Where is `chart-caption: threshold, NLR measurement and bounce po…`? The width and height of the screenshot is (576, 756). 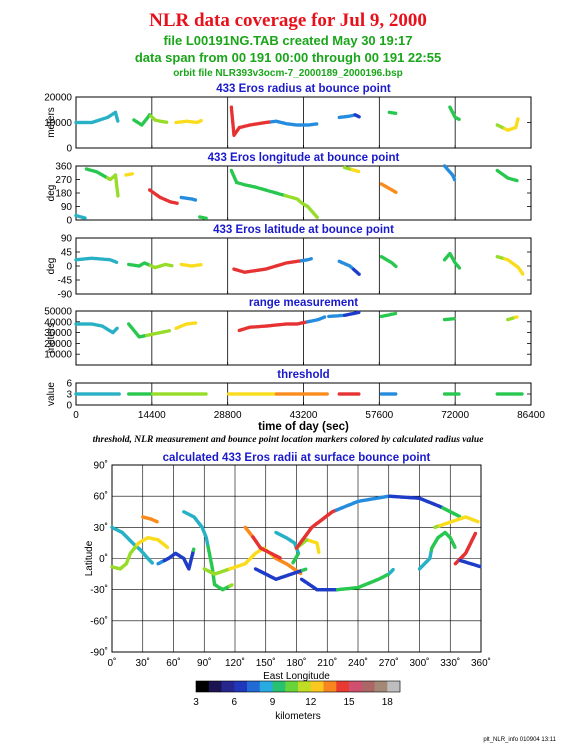
chart-caption: threshold, NLR measurement and bounce po… is located at coordinates (288, 440).